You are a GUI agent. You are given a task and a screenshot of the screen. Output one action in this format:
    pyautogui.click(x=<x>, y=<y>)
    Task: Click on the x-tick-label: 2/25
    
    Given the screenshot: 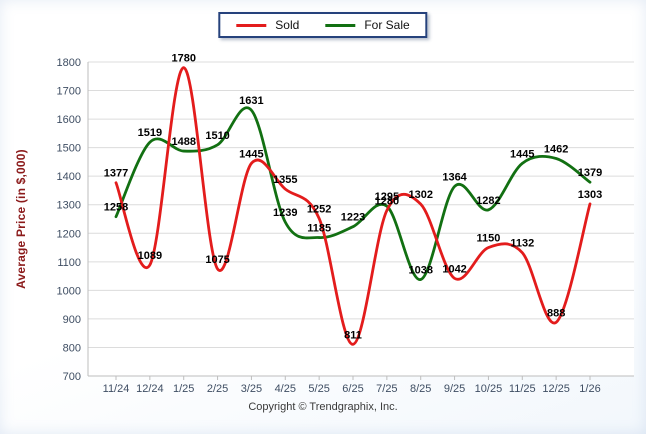 What is the action you would take?
    pyautogui.click(x=217, y=389)
    